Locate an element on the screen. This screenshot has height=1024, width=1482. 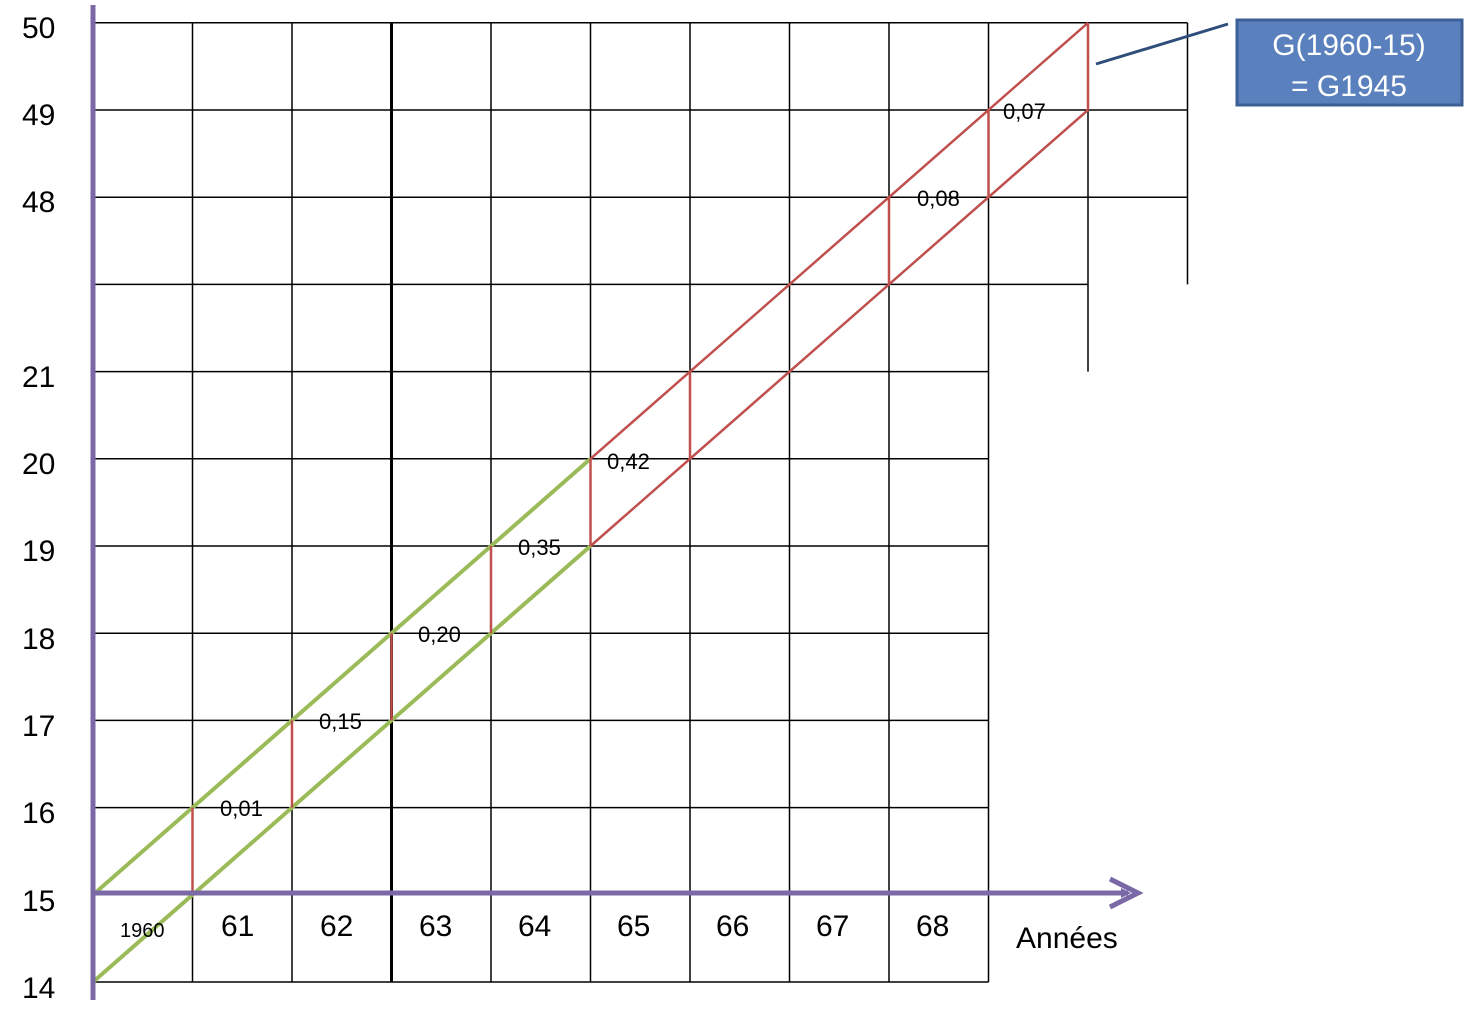
callout-box is located at coordinates (1349, 62).